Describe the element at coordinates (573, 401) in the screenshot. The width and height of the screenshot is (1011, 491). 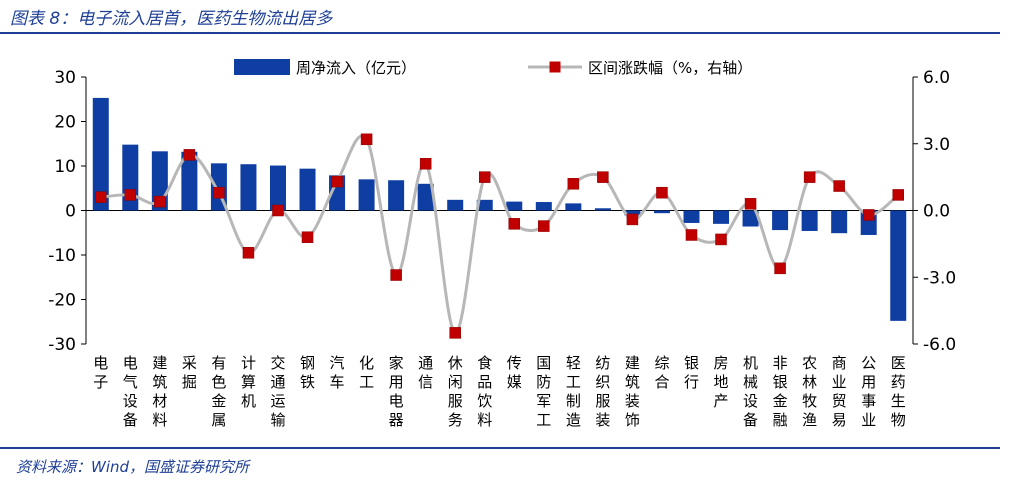
I see `category-label: 制` at that location.